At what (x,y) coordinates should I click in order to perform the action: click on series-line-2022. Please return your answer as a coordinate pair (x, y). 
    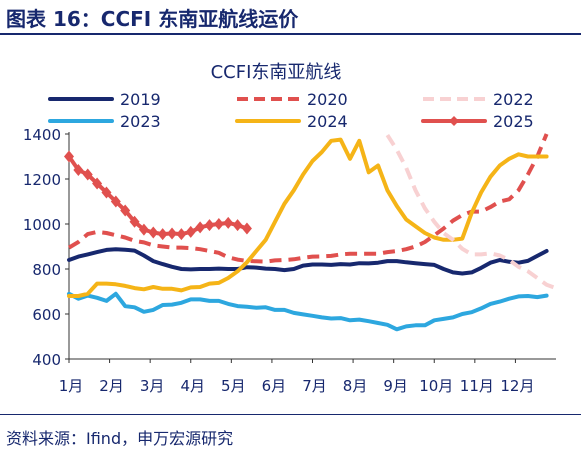
    Looking at the image, I should click on (471, 212).